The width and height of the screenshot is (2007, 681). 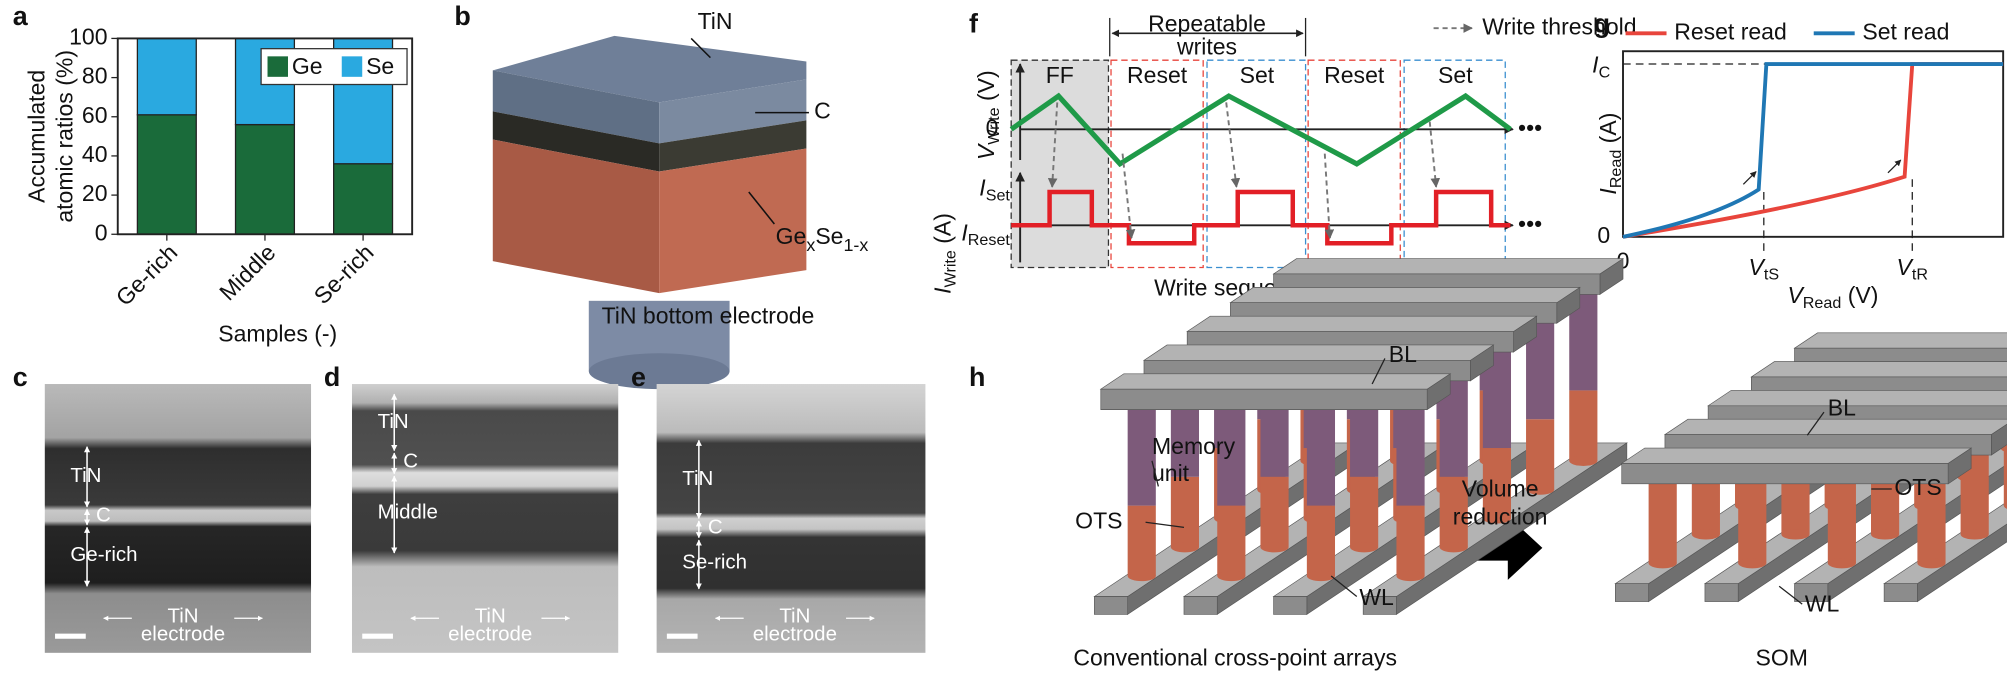 What do you see at coordinates (733, 221) in the screenshot?
I see `gese-right` at bounding box center [733, 221].